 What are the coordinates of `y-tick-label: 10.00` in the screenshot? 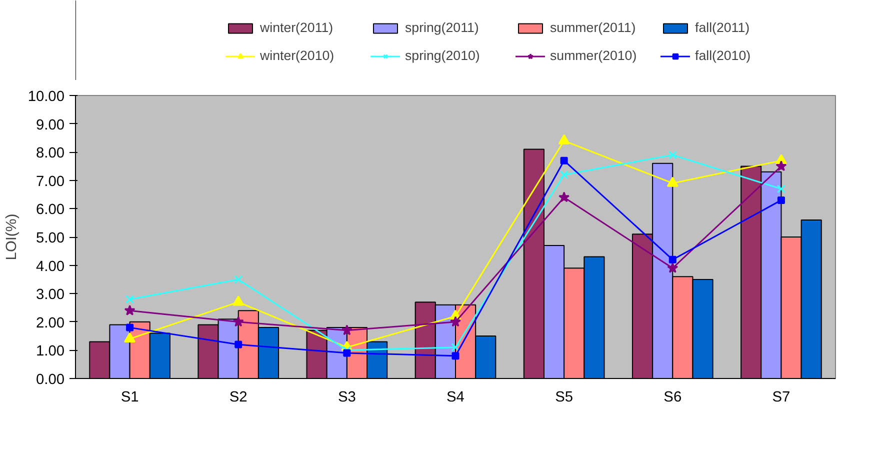 It's located at (46, 97).